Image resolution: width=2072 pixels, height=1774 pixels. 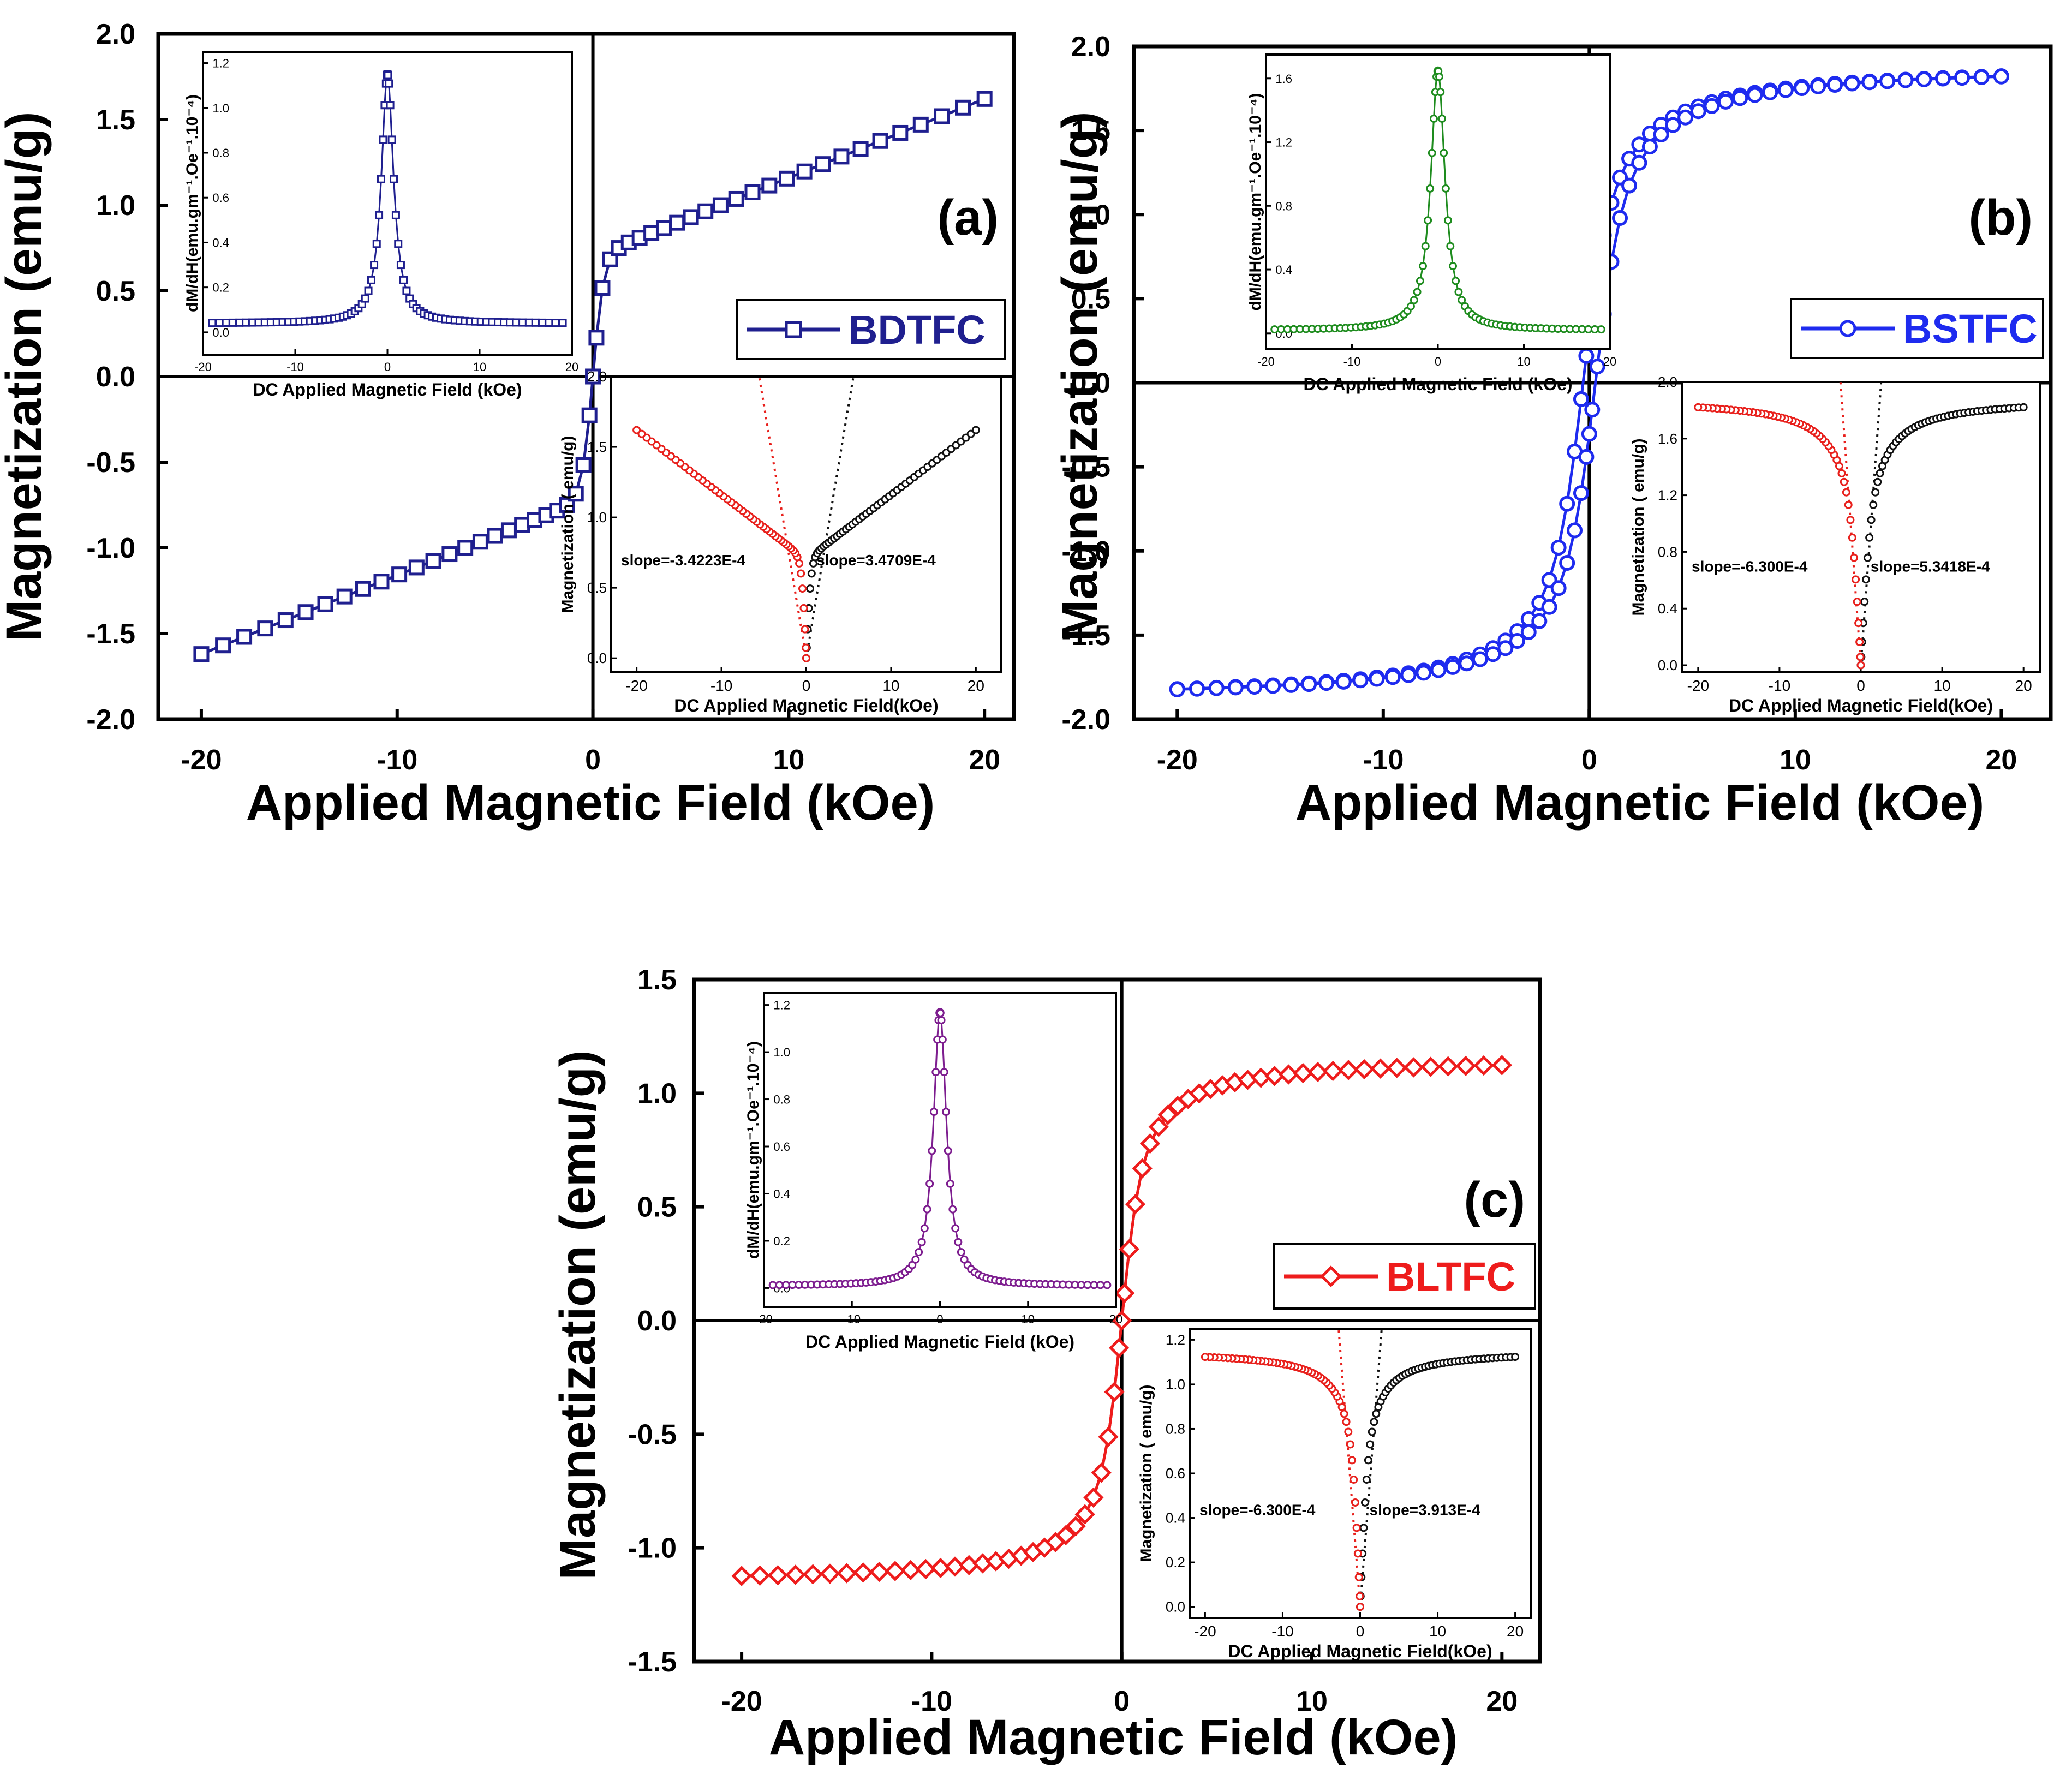 What do you see at coordinates (1942, 686) in the screenshot?
I see `panel-b-inset-fit-xtick-label: 10` at bounding box center [1942, 686].